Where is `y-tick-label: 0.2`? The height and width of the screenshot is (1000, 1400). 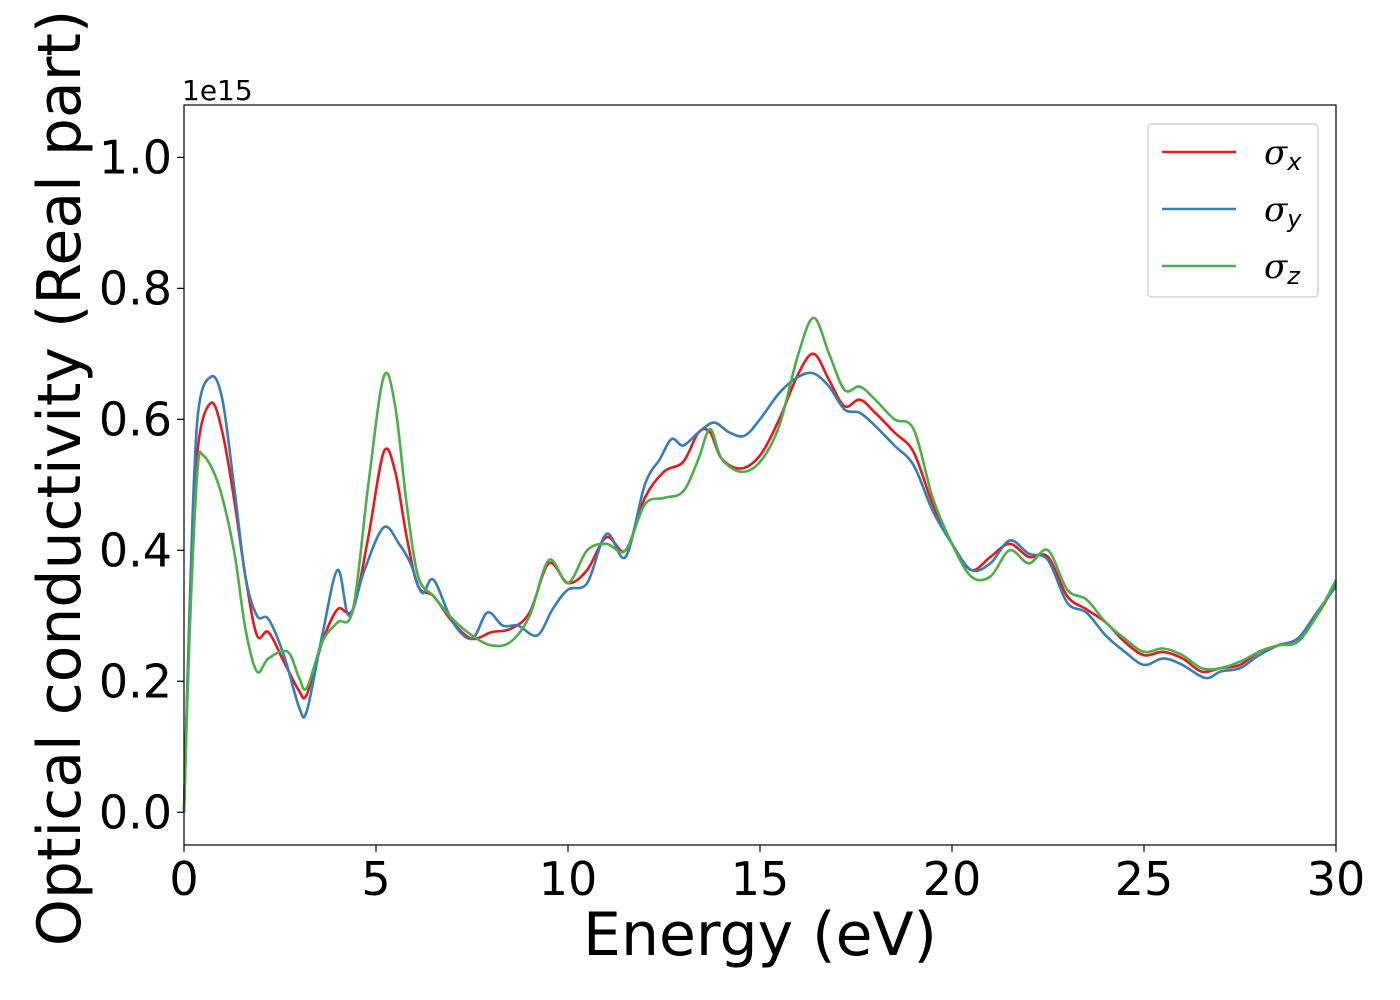
y-tick-label: 0.2 is located at coordinates (135, 681).